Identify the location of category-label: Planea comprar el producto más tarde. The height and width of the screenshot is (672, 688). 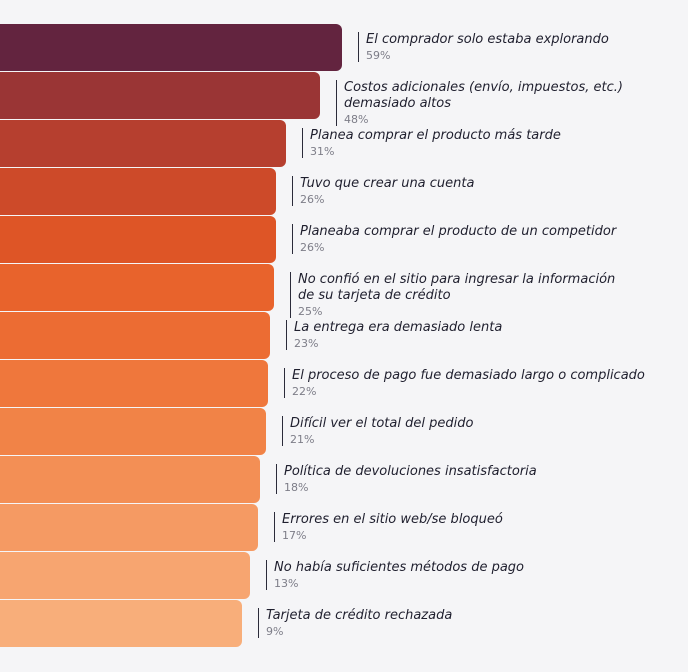
(435, 135).